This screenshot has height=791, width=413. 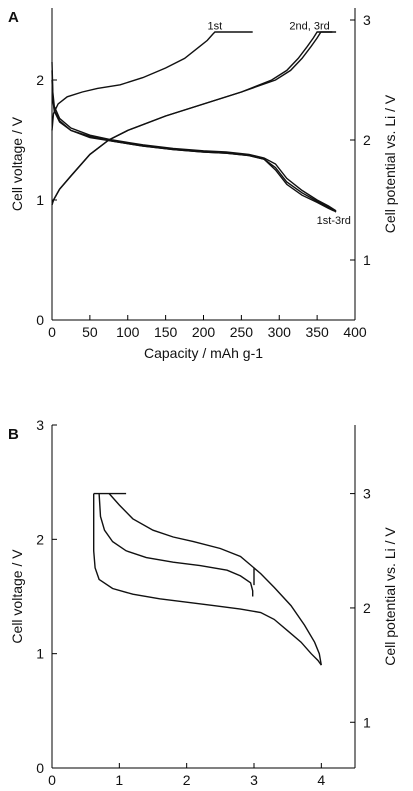 I want to click on cycle-annotation: 1st-3rd, so click(x=334, y=221).